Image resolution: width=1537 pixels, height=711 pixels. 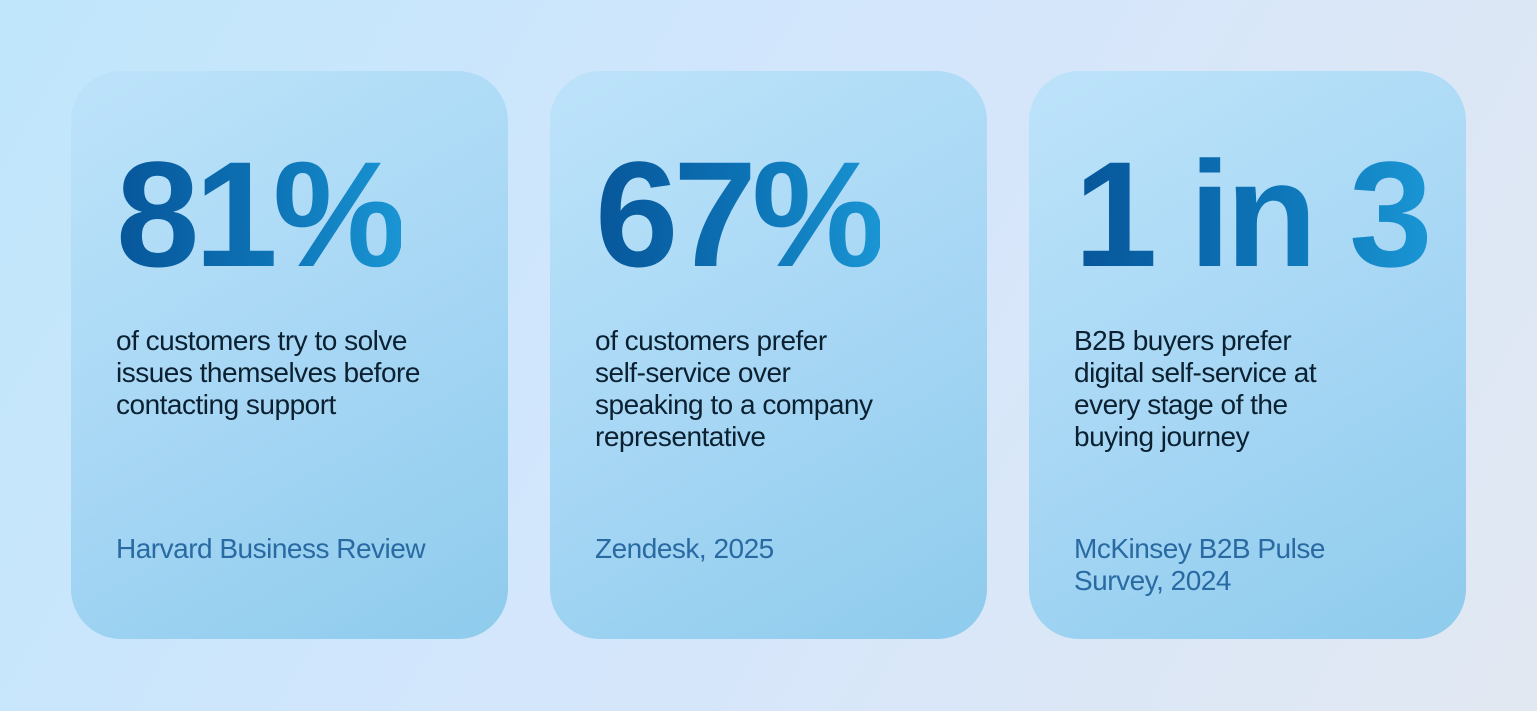 I want to click on stat-value: 1 in 3, so click(x=1253, y=214).